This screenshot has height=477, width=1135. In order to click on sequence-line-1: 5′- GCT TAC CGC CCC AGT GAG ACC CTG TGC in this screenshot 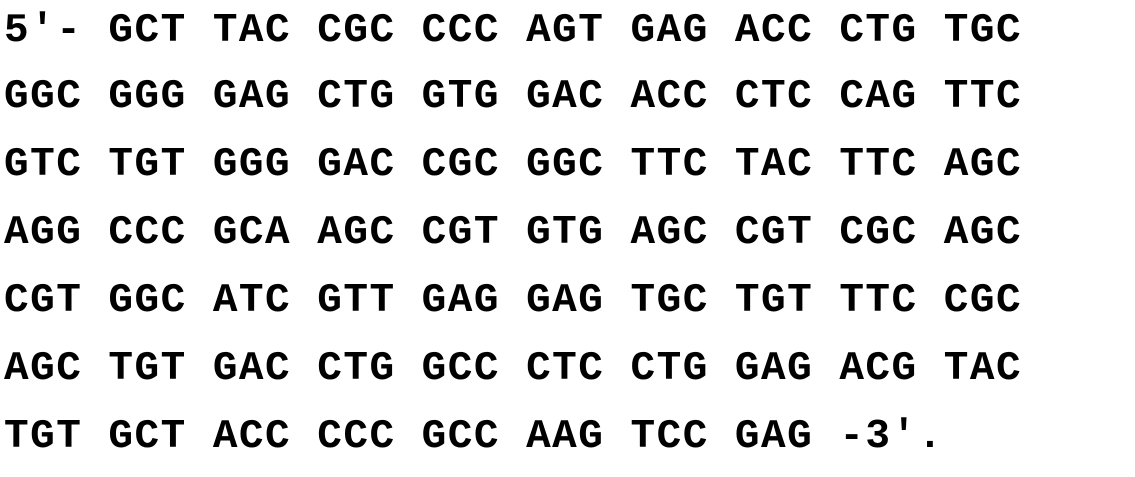, I will do `click(513, 31)`.